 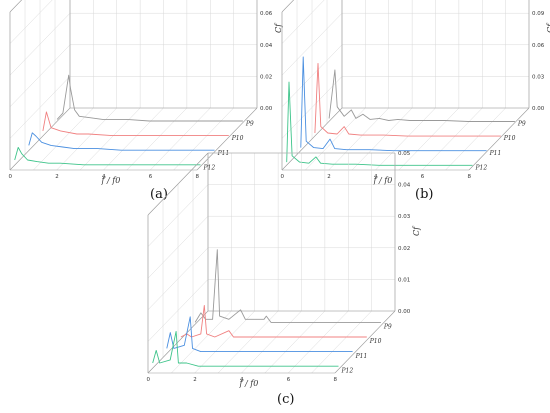 I want to click on floor-grid, so click(x=133, y=139).